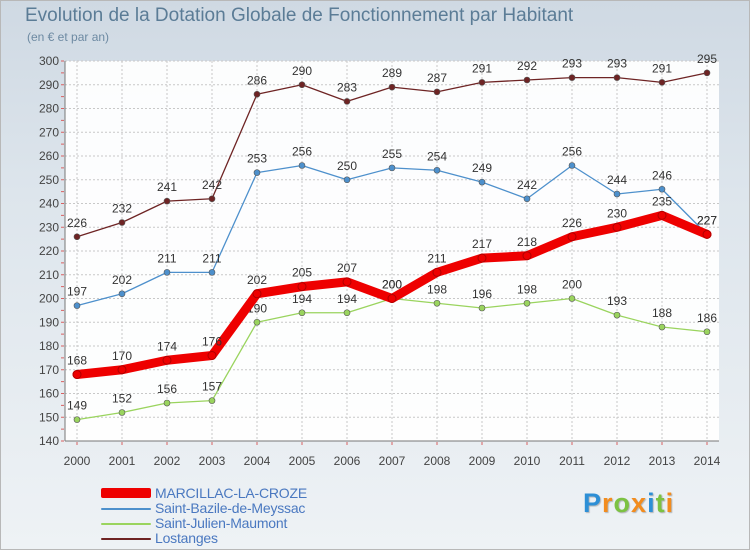  I want to click on y-tick-label: 240, so click(49, 204).